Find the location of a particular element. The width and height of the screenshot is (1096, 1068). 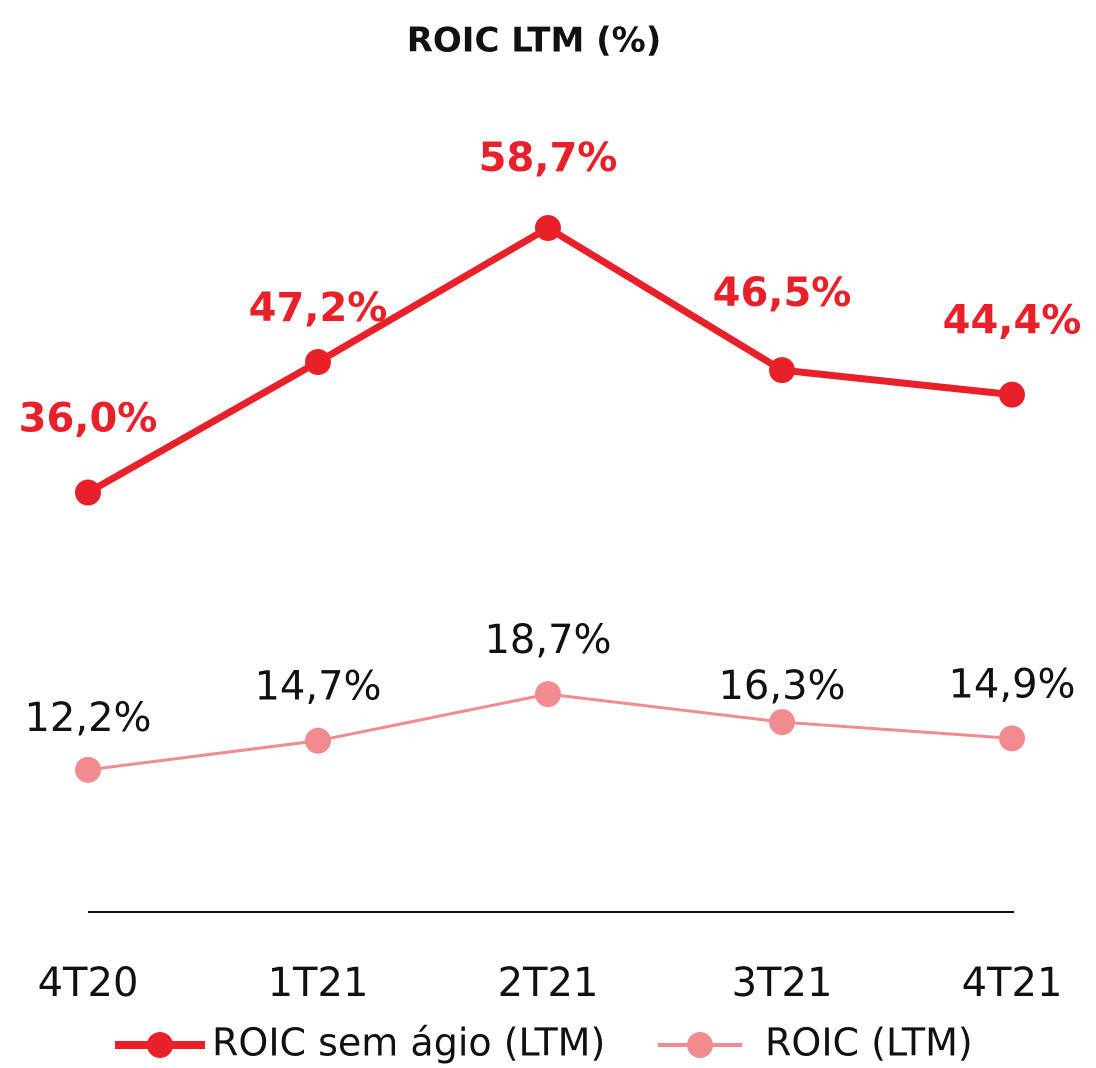

chart-title: ROIC LTM (%) is located at coordinates (534, 41).